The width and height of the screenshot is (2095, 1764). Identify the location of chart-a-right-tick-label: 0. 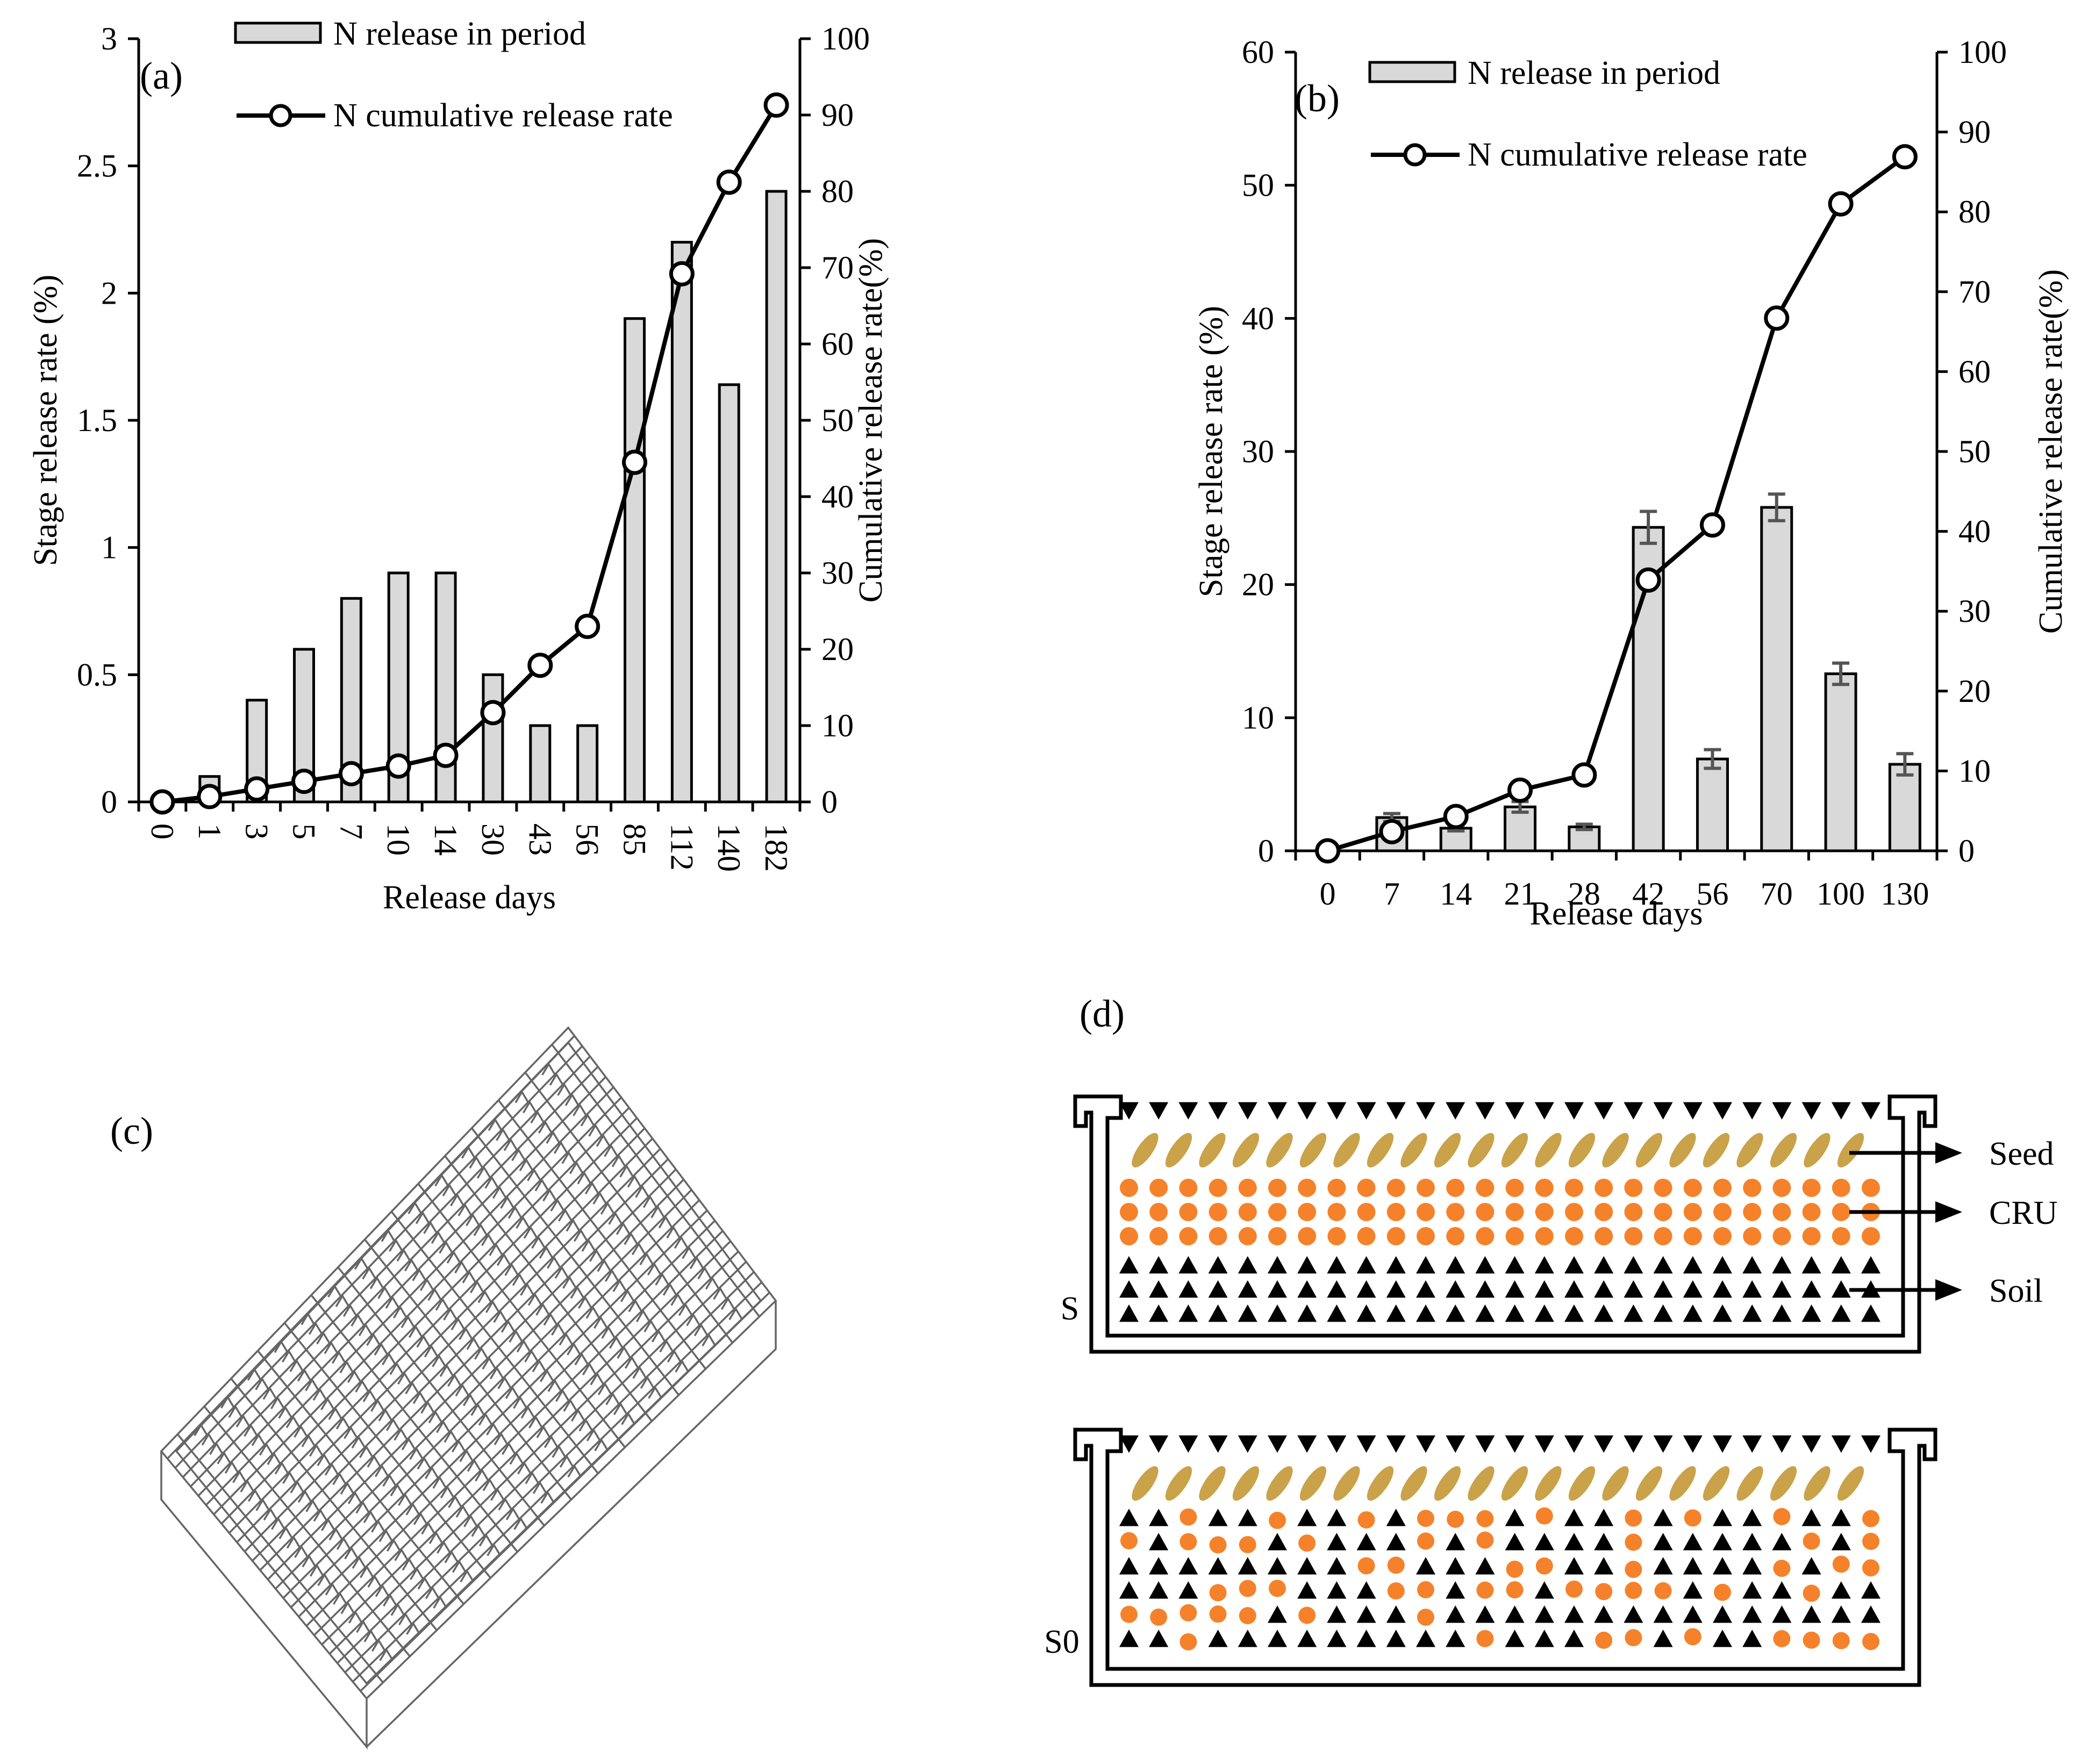
(829, 802).